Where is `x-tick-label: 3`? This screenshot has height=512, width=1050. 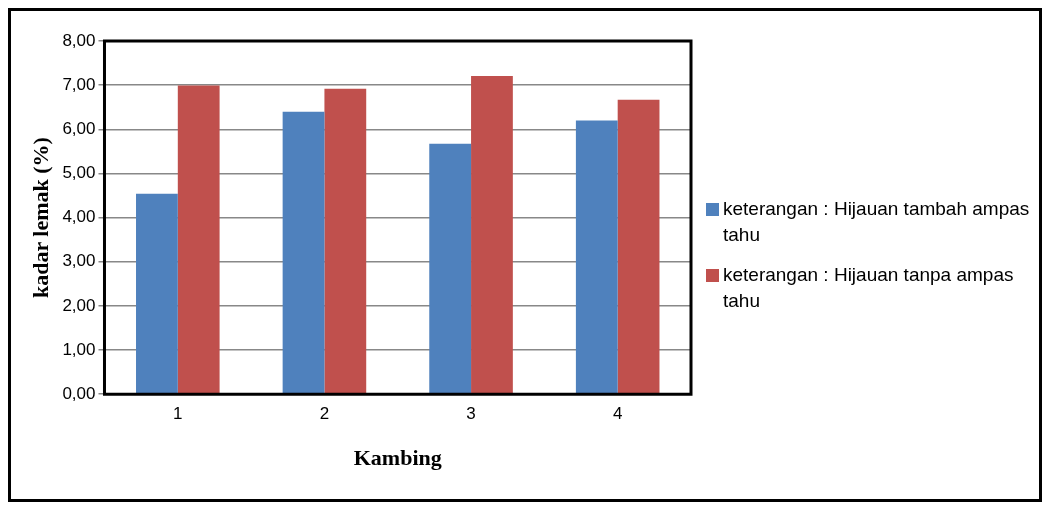
x-tick-label: 3 is located at coordinates (471, 414).